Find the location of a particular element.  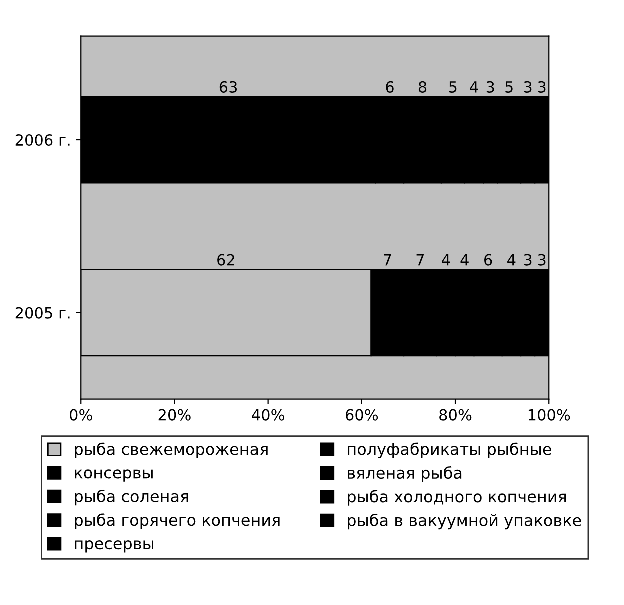

x-tick-label: 100% is located at coordinates (549, 415).